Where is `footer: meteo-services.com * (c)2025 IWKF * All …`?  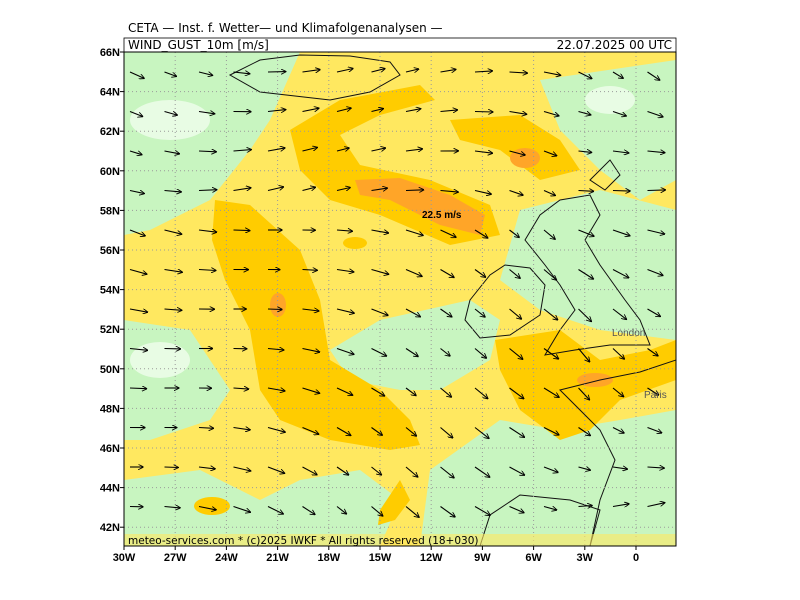
footer: meteo-services.com * (c)2025 IWKF * All … is located at coordinates (303, 541).